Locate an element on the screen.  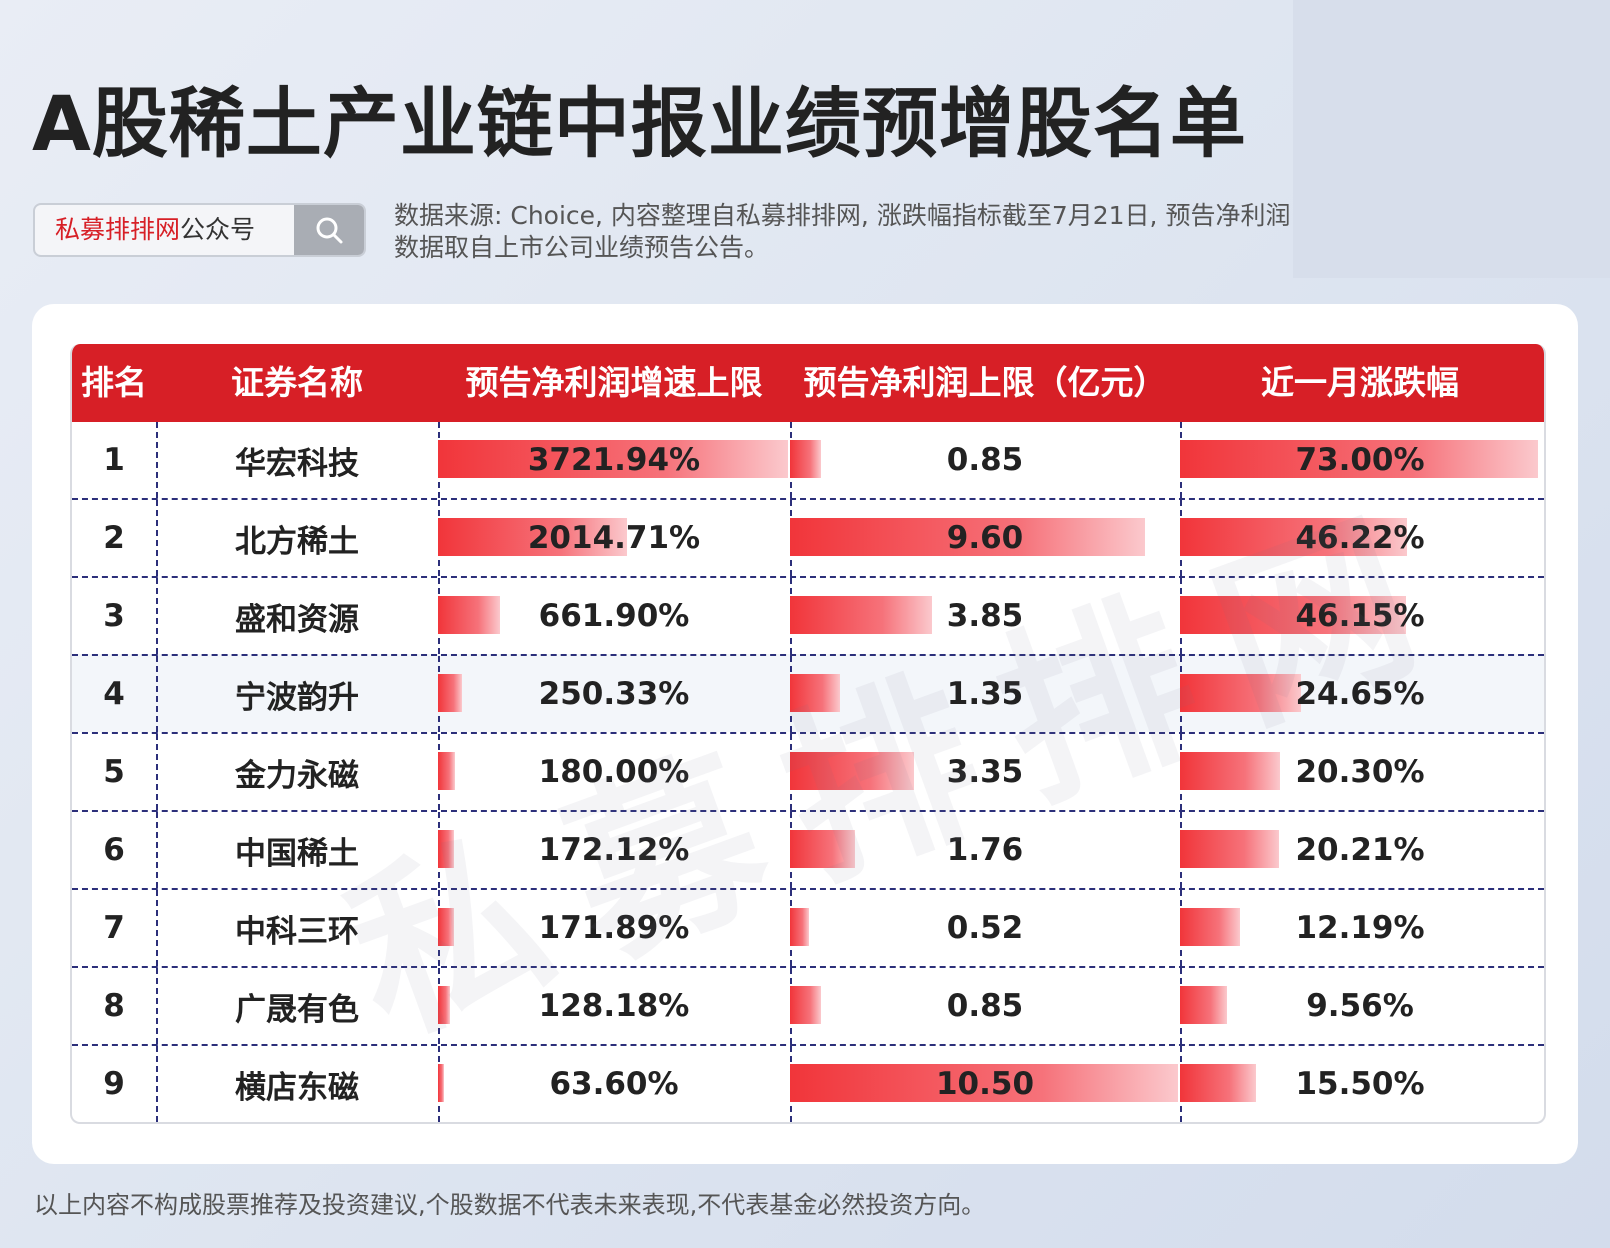
search-button is located at coordinates (329, 230).